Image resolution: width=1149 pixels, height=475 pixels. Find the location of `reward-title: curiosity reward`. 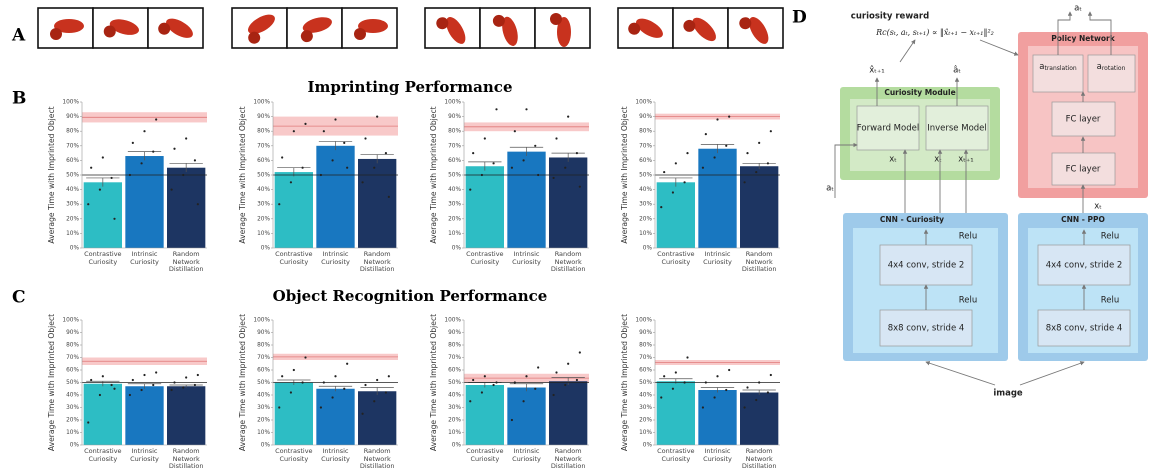

reward-title: curiosity reward is located at coordinates (890, 17).